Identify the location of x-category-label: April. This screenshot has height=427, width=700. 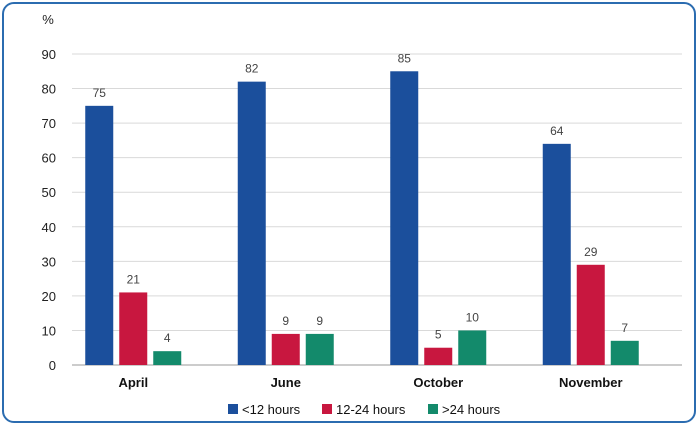
(133, 382).